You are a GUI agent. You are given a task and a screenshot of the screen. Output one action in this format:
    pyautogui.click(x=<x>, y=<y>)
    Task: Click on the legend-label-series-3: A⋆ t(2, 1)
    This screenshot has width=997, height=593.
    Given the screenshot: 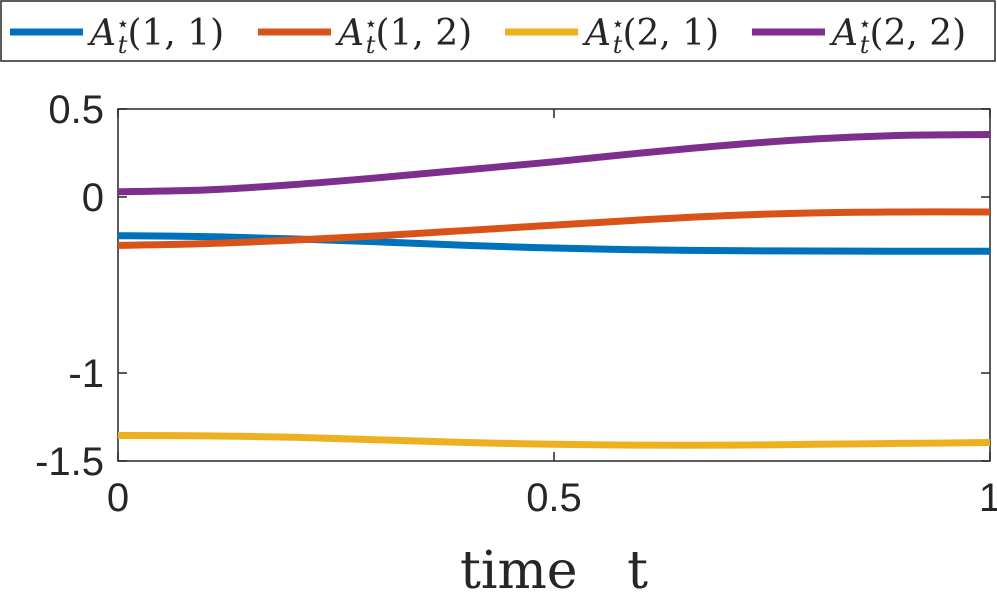 What is the action you would take?
    pyautogui.click(x=650, y=35)
    